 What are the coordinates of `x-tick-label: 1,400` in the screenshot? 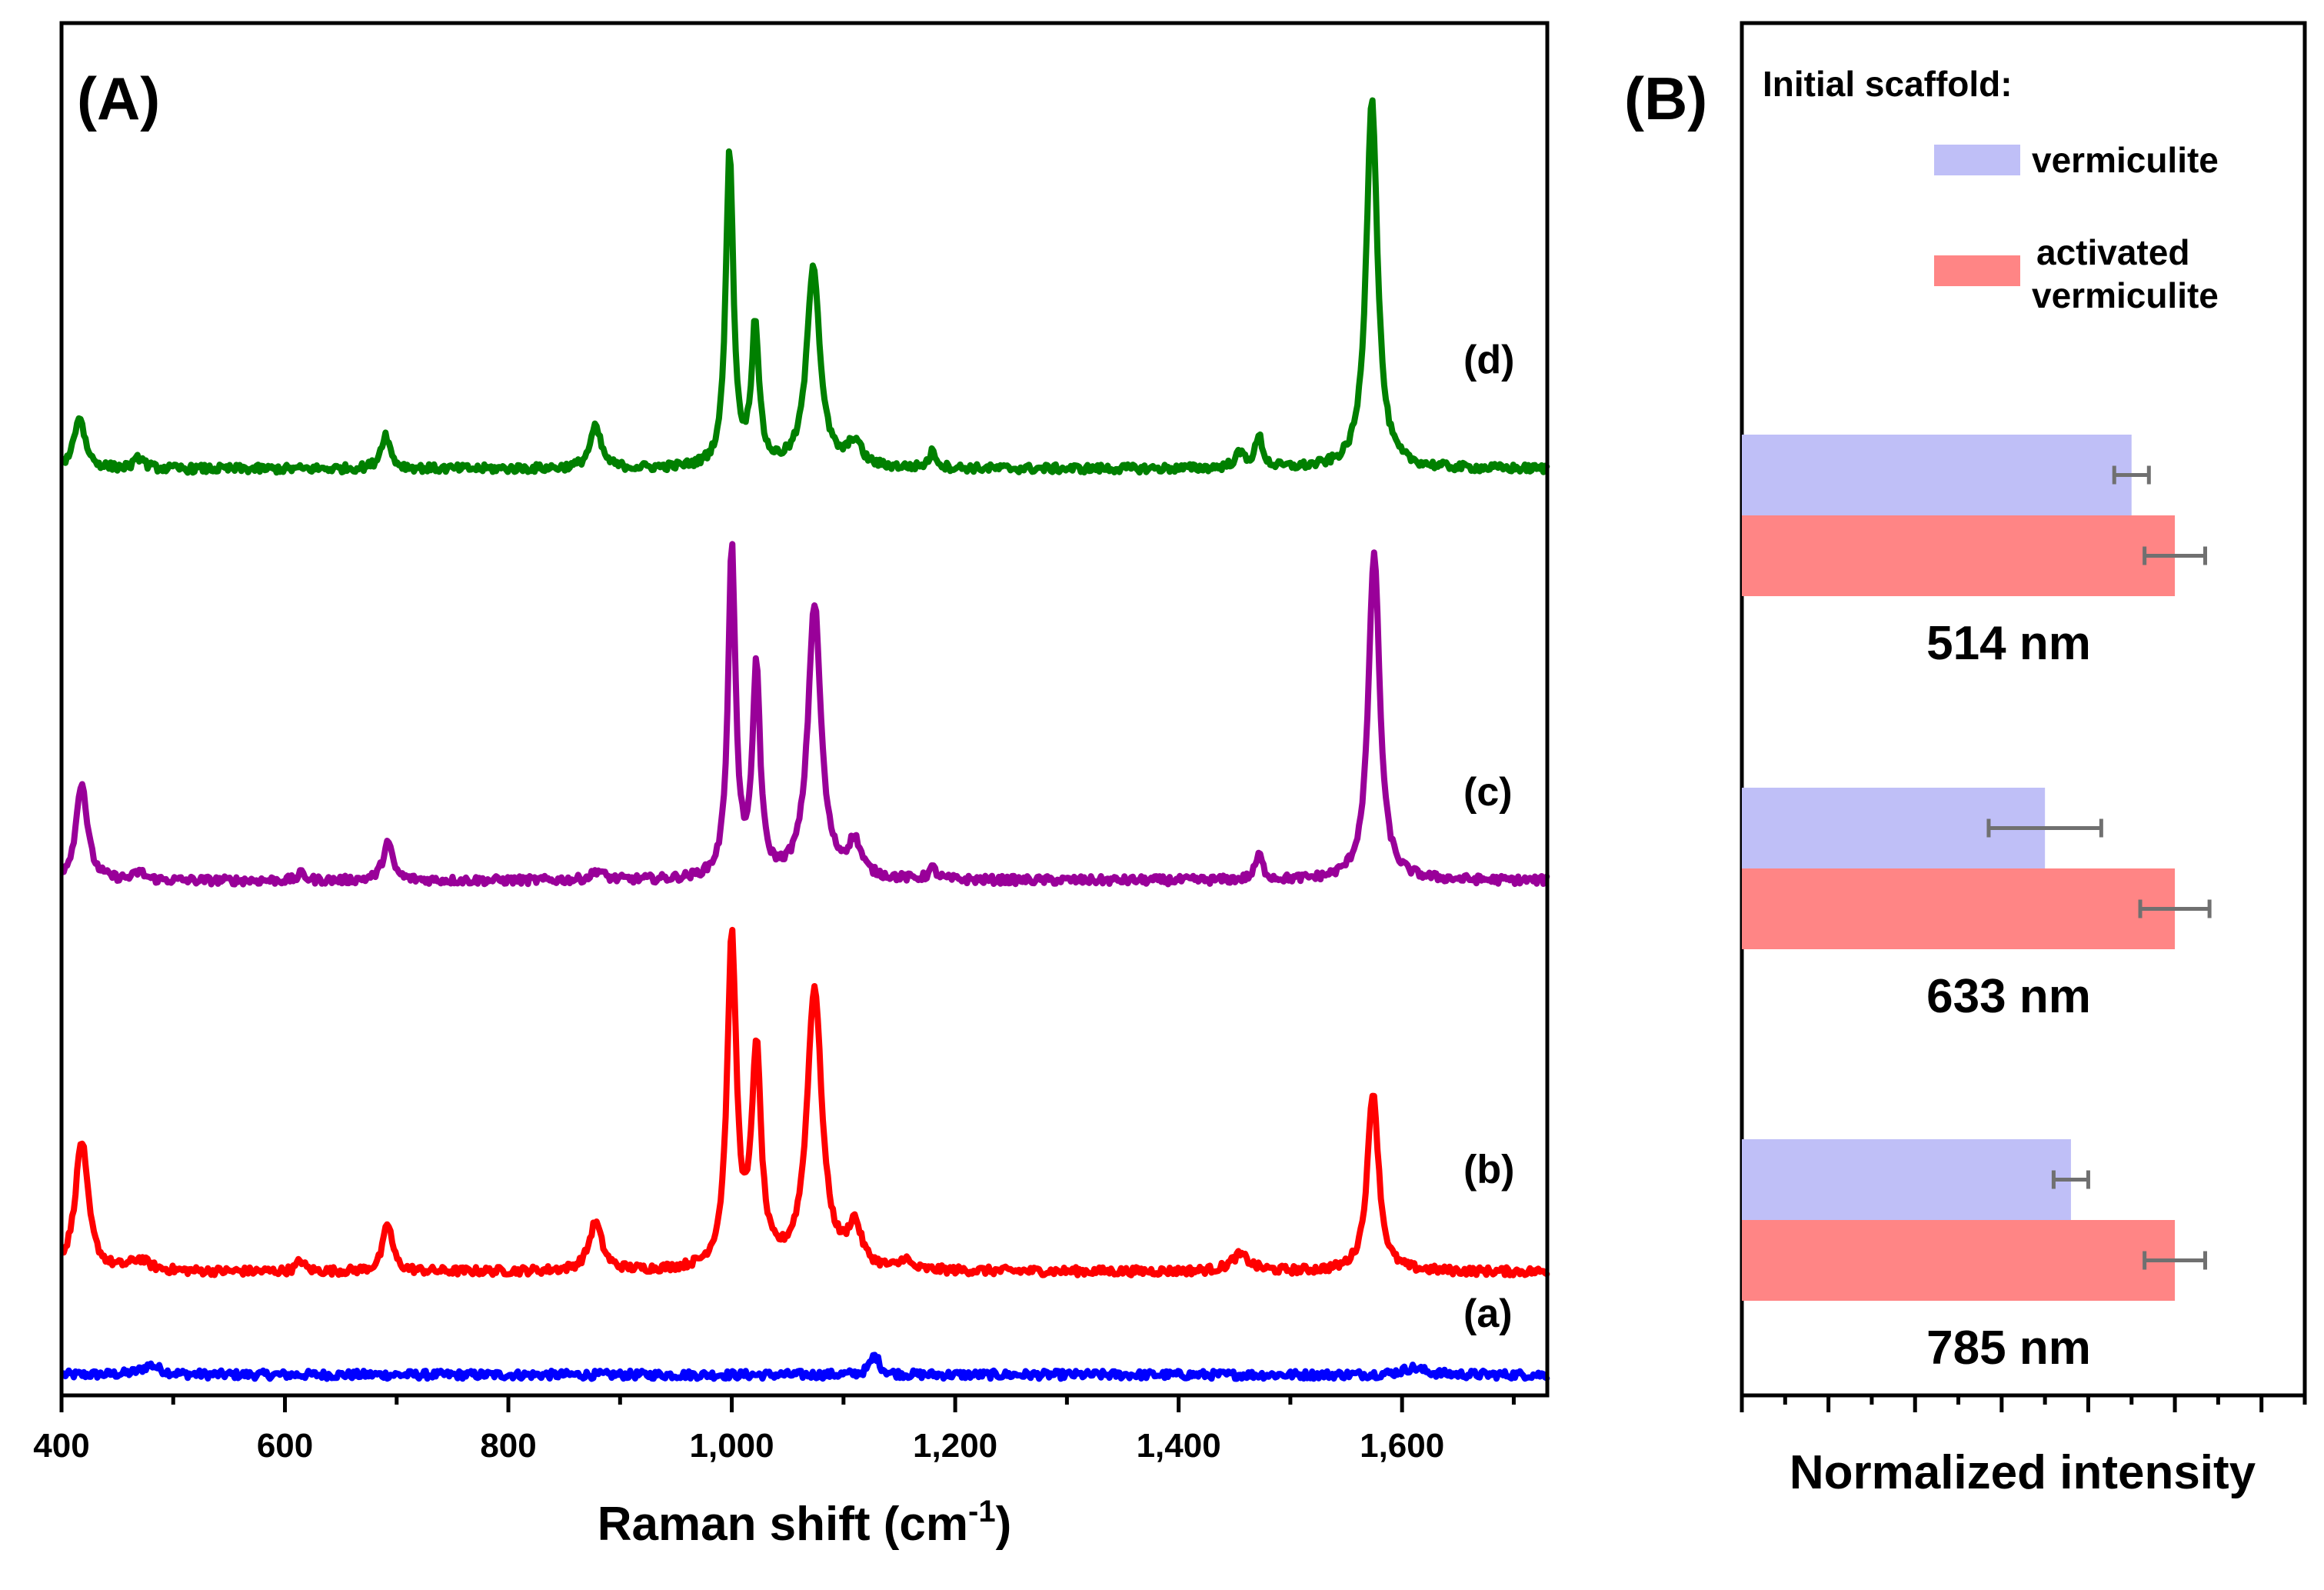 It's located at (1179, 1446).